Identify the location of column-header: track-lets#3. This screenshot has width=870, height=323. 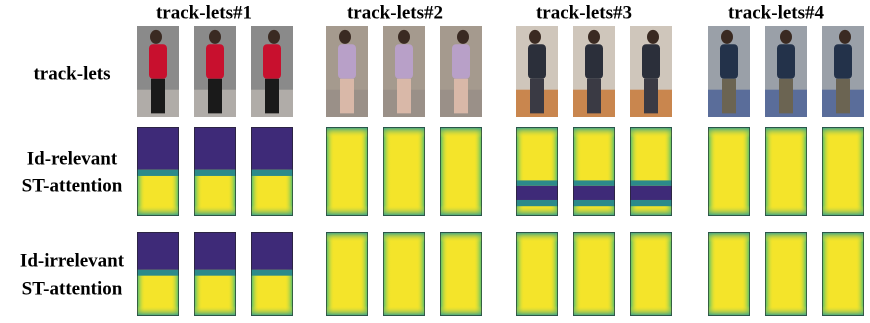
(584, 12).